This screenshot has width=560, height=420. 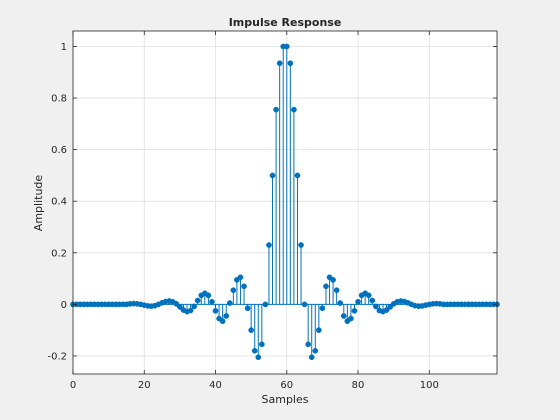 What do you see at coordinates (144, 385) in the screenshot?
I see `x-tick-label: 20` at bounding box center [144, 385].